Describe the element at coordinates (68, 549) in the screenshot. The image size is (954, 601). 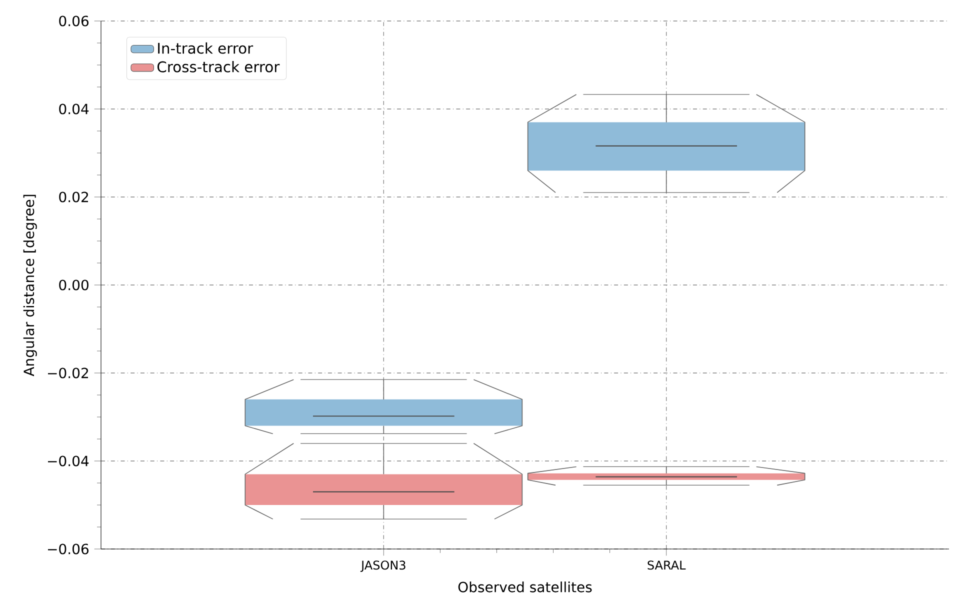
I see `y-tick-label: −0.06` at that location.